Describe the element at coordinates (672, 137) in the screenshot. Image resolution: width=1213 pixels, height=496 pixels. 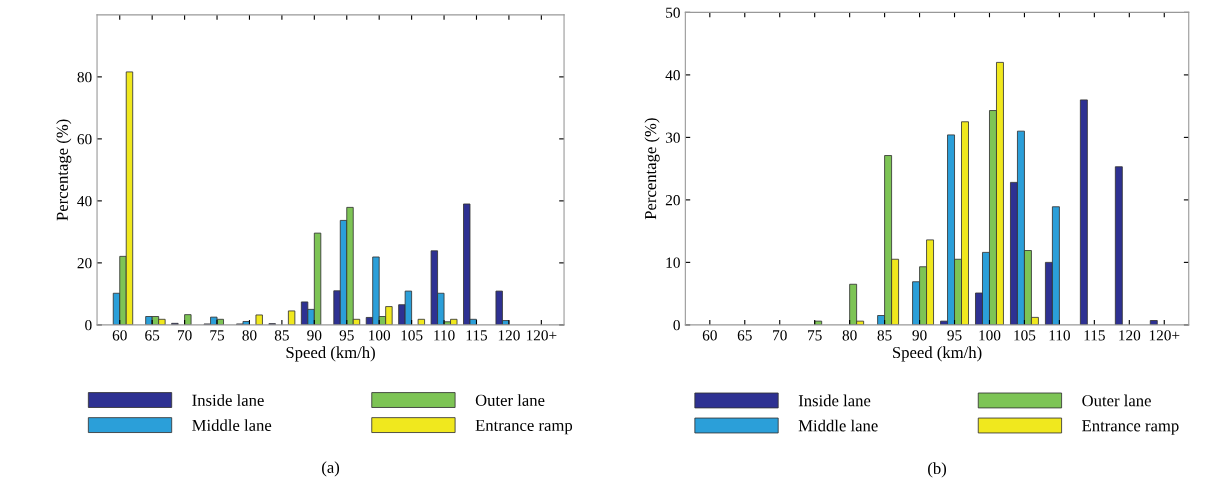
I see `y-tick-label: 30` at that location.